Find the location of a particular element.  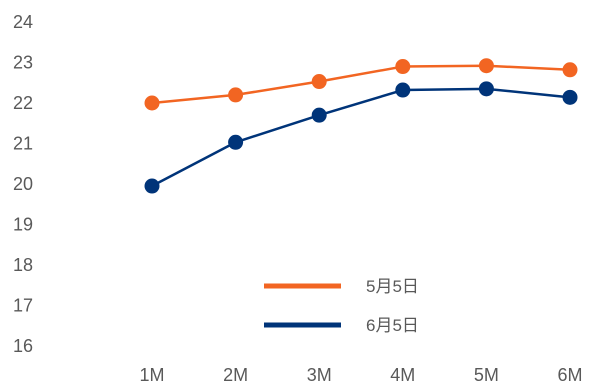

legend-label: 5月5日 is located at coordinates (392, 286).